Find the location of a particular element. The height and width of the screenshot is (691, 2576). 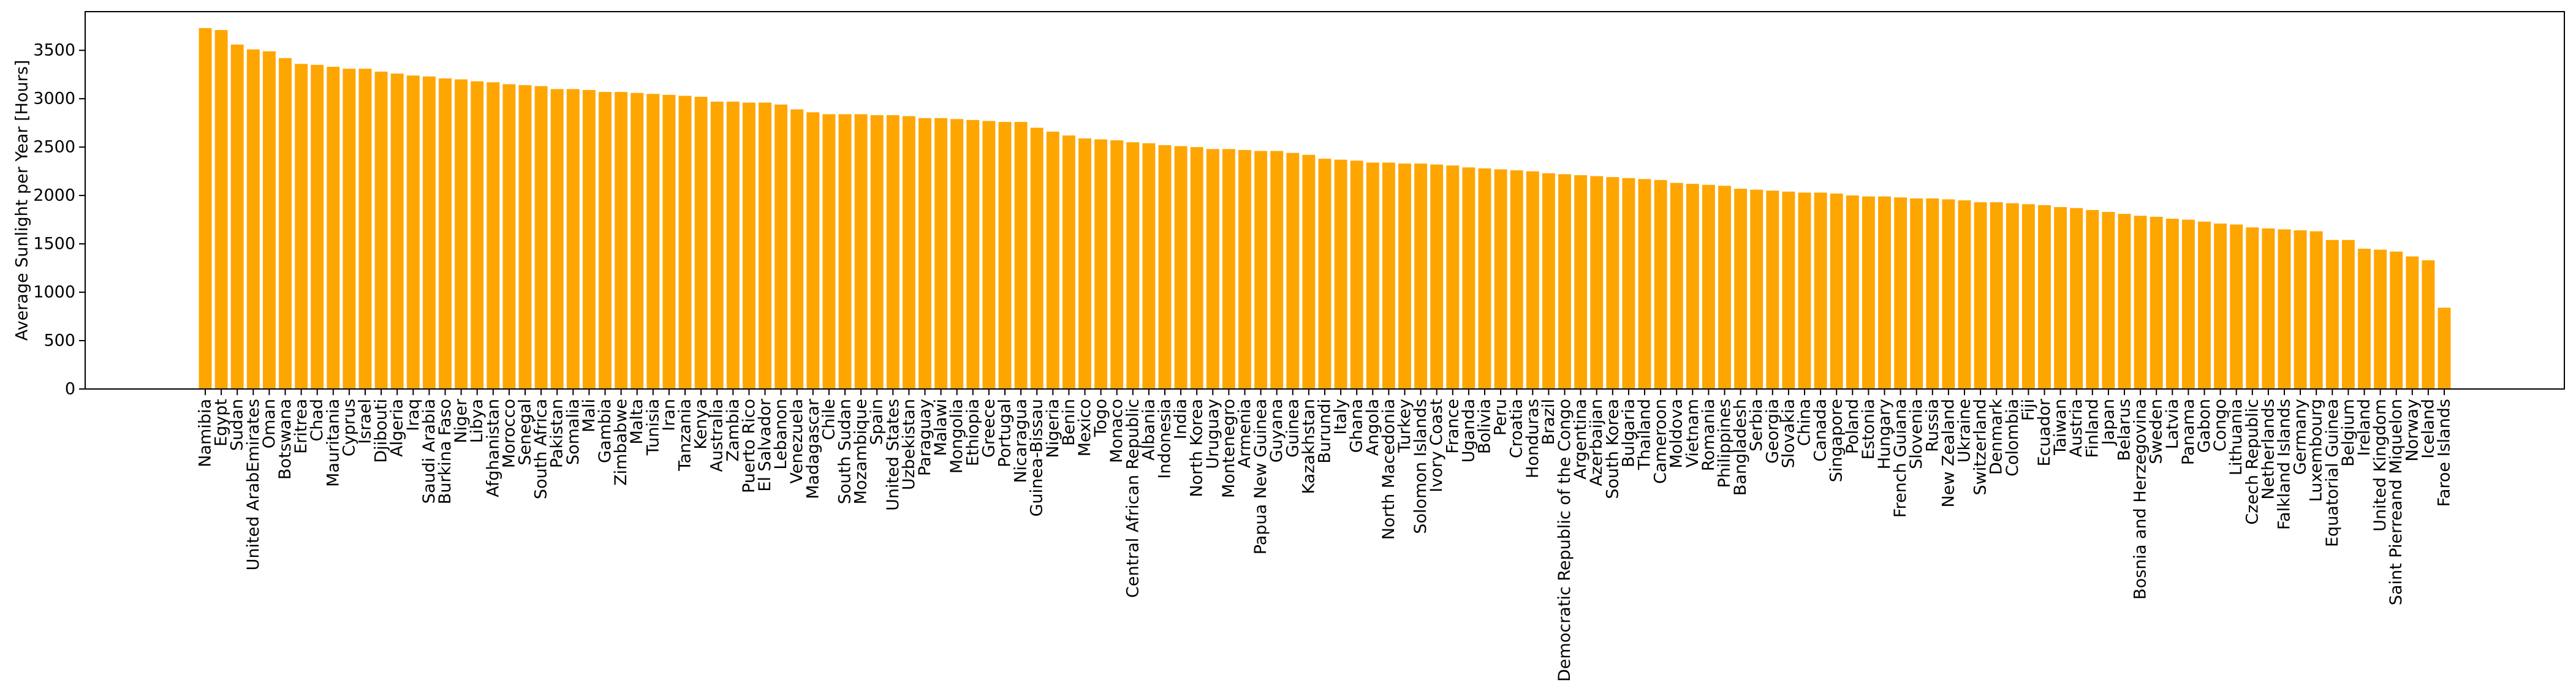

x-tick-label: Honduras is located at coordinates (1533, 438).